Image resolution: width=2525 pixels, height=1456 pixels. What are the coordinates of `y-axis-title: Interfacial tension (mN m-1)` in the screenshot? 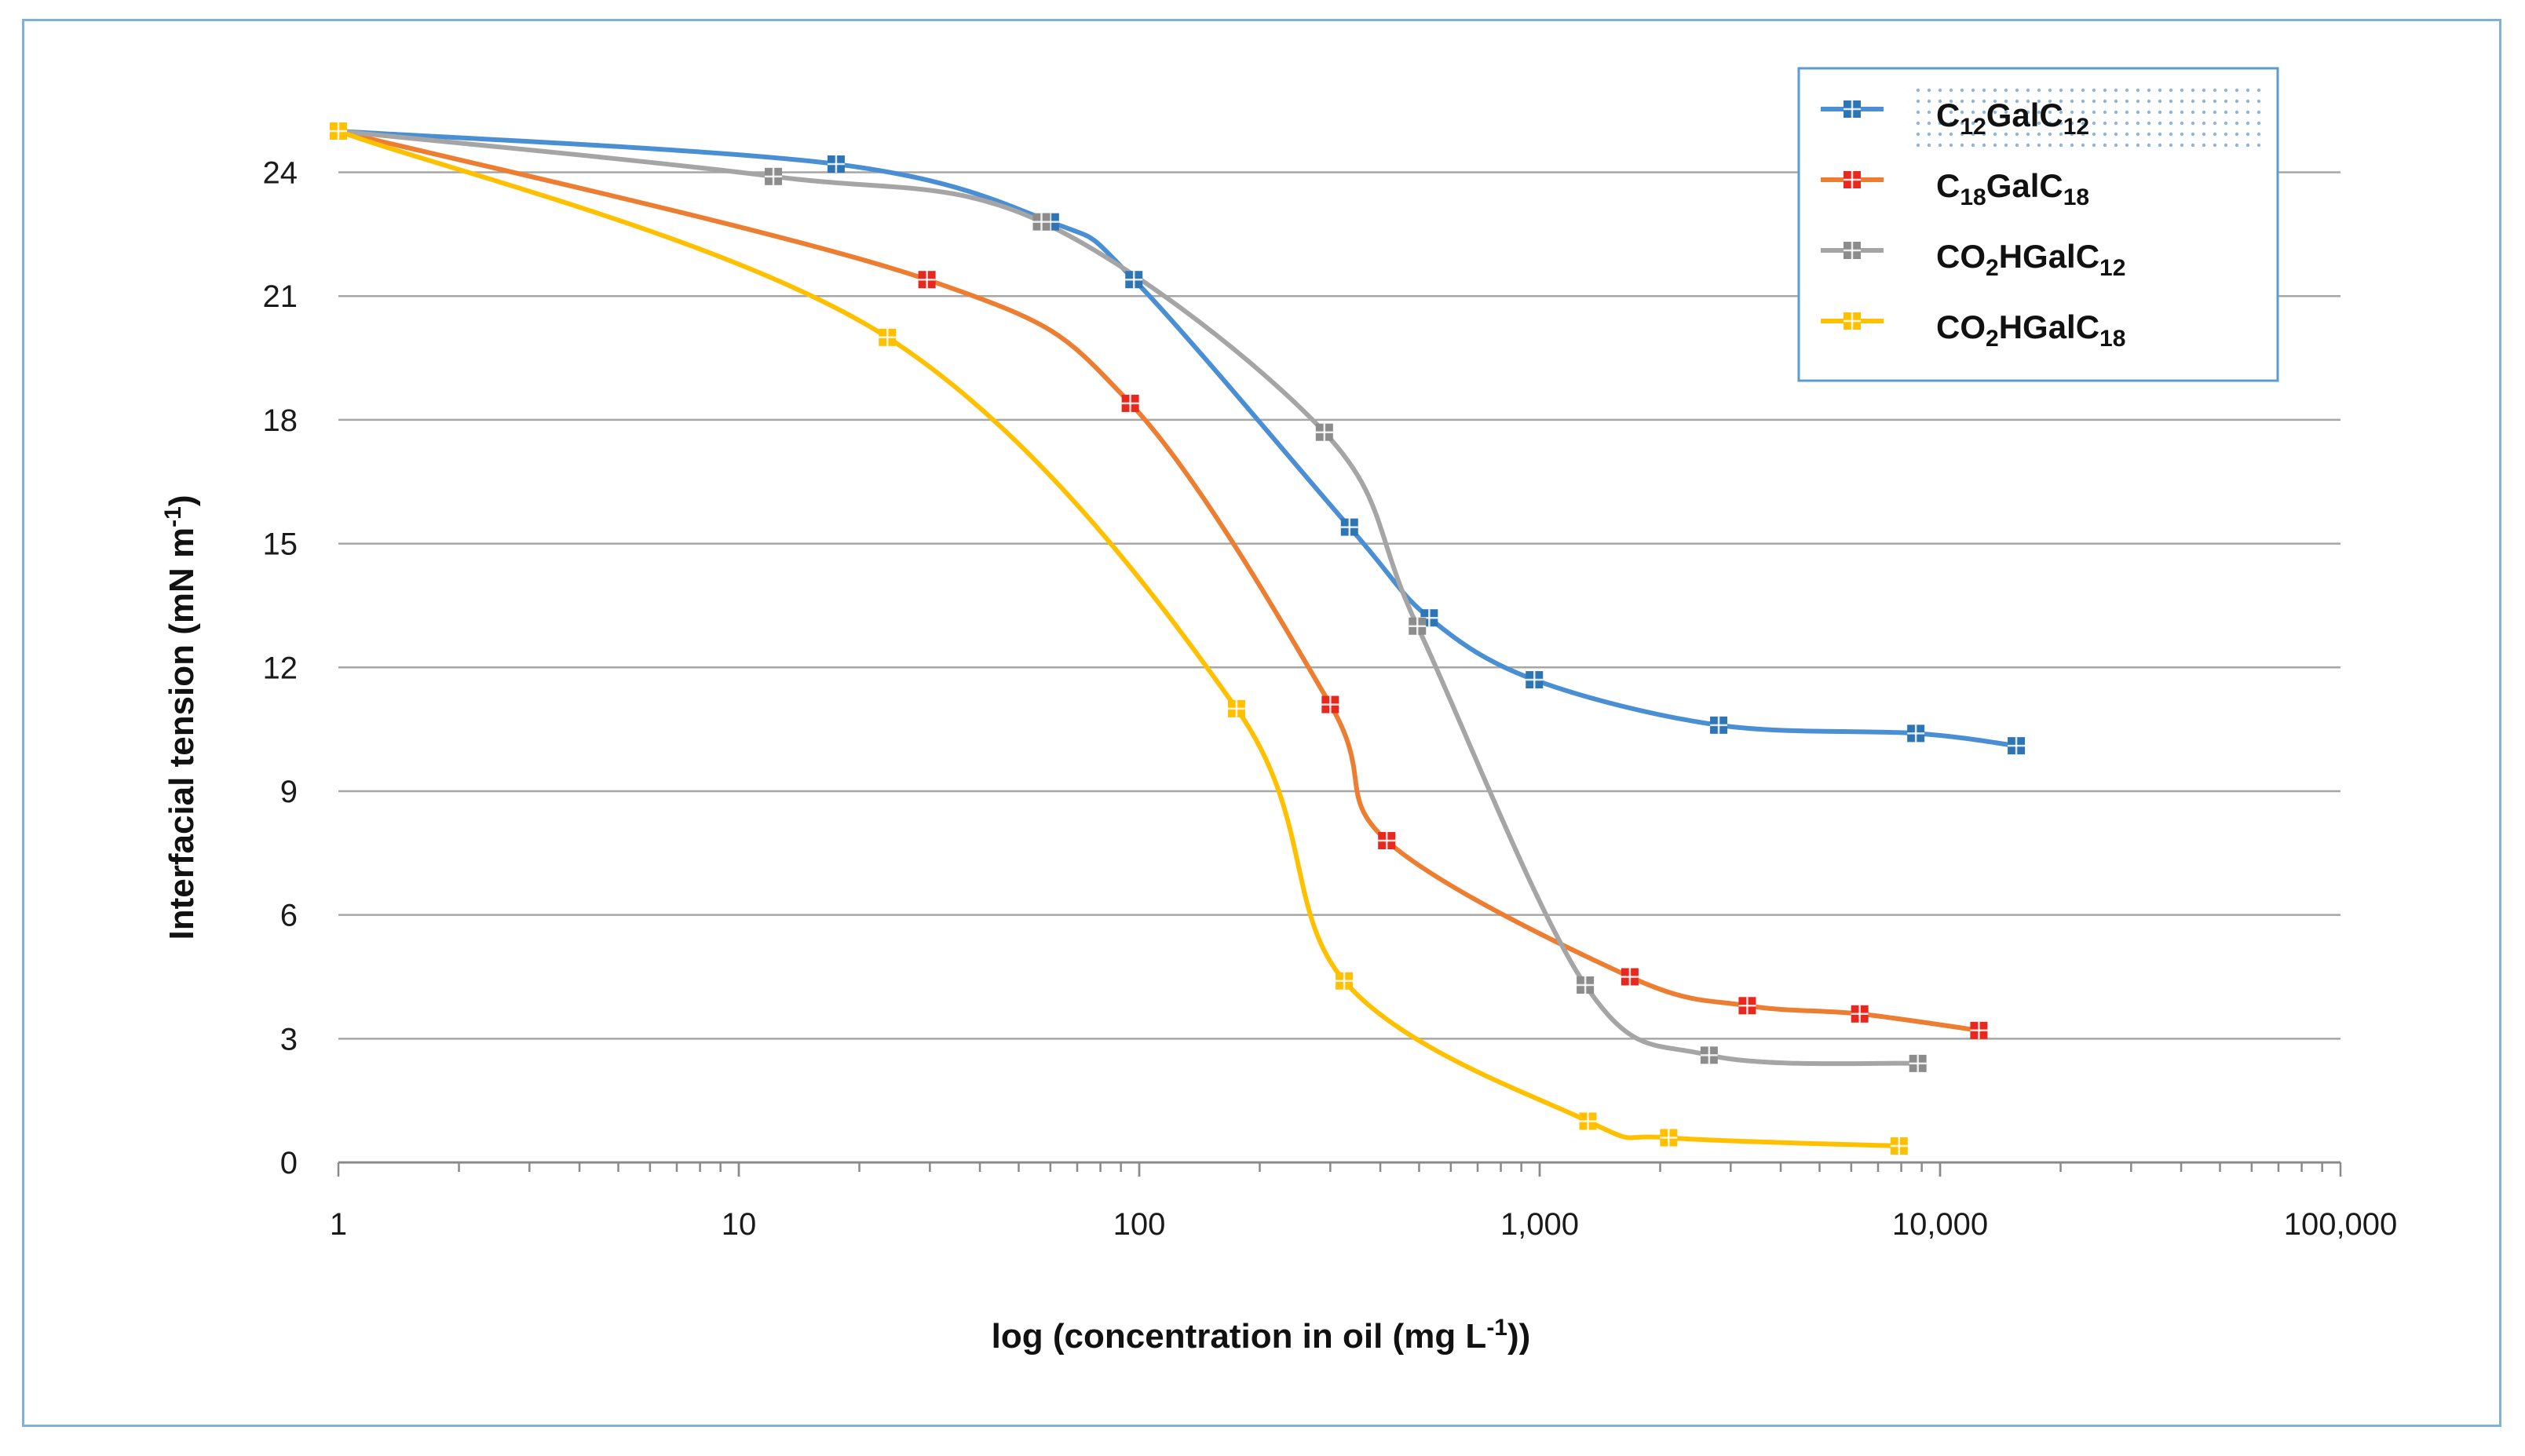 It's located at (180, 717).